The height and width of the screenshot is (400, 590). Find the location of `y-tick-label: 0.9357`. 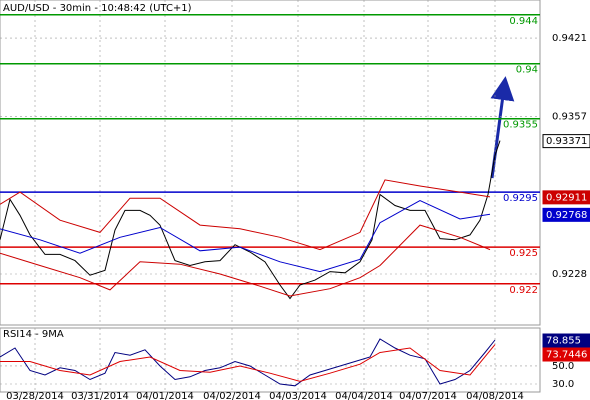

y-tick-label: 0.9357 is located at coordinates (569, 116).